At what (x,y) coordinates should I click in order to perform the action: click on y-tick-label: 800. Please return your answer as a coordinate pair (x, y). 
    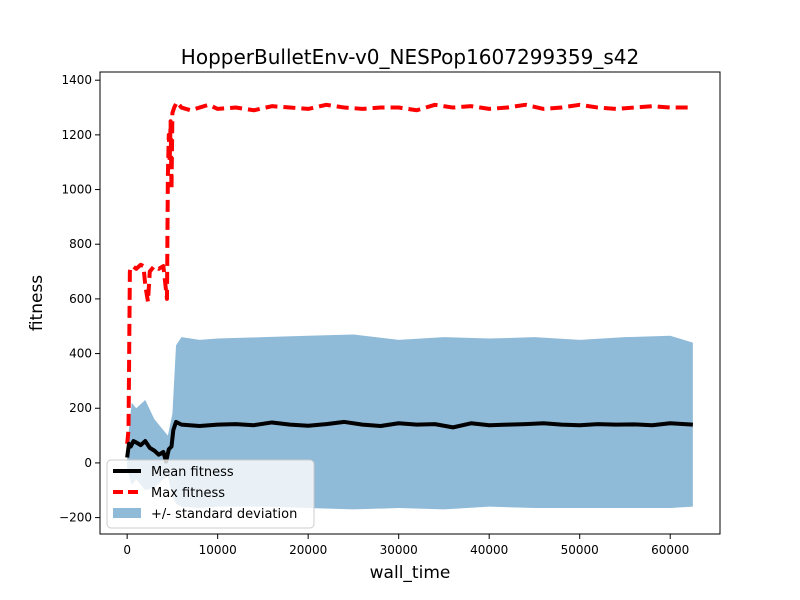
    Looking at the image, I should click on (80, 244).